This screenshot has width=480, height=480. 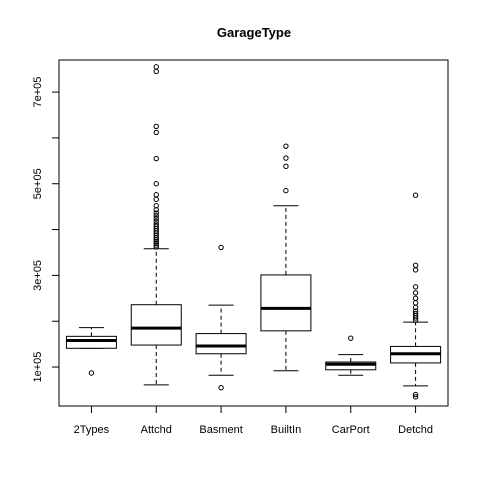 I want to click on y-tick-label: 1e+05, so click(x=38, y=367).